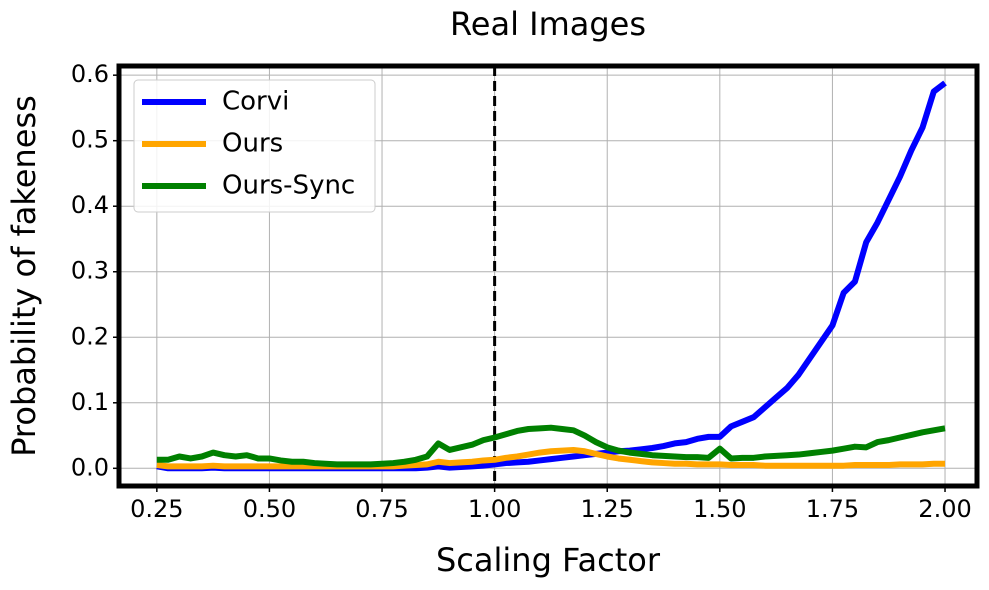 This screenshot has width=989, height=590. Describe the element at coordinates (548, 560) in the screenshot. I see `x-axis-label: Scaling Factor` at that location.